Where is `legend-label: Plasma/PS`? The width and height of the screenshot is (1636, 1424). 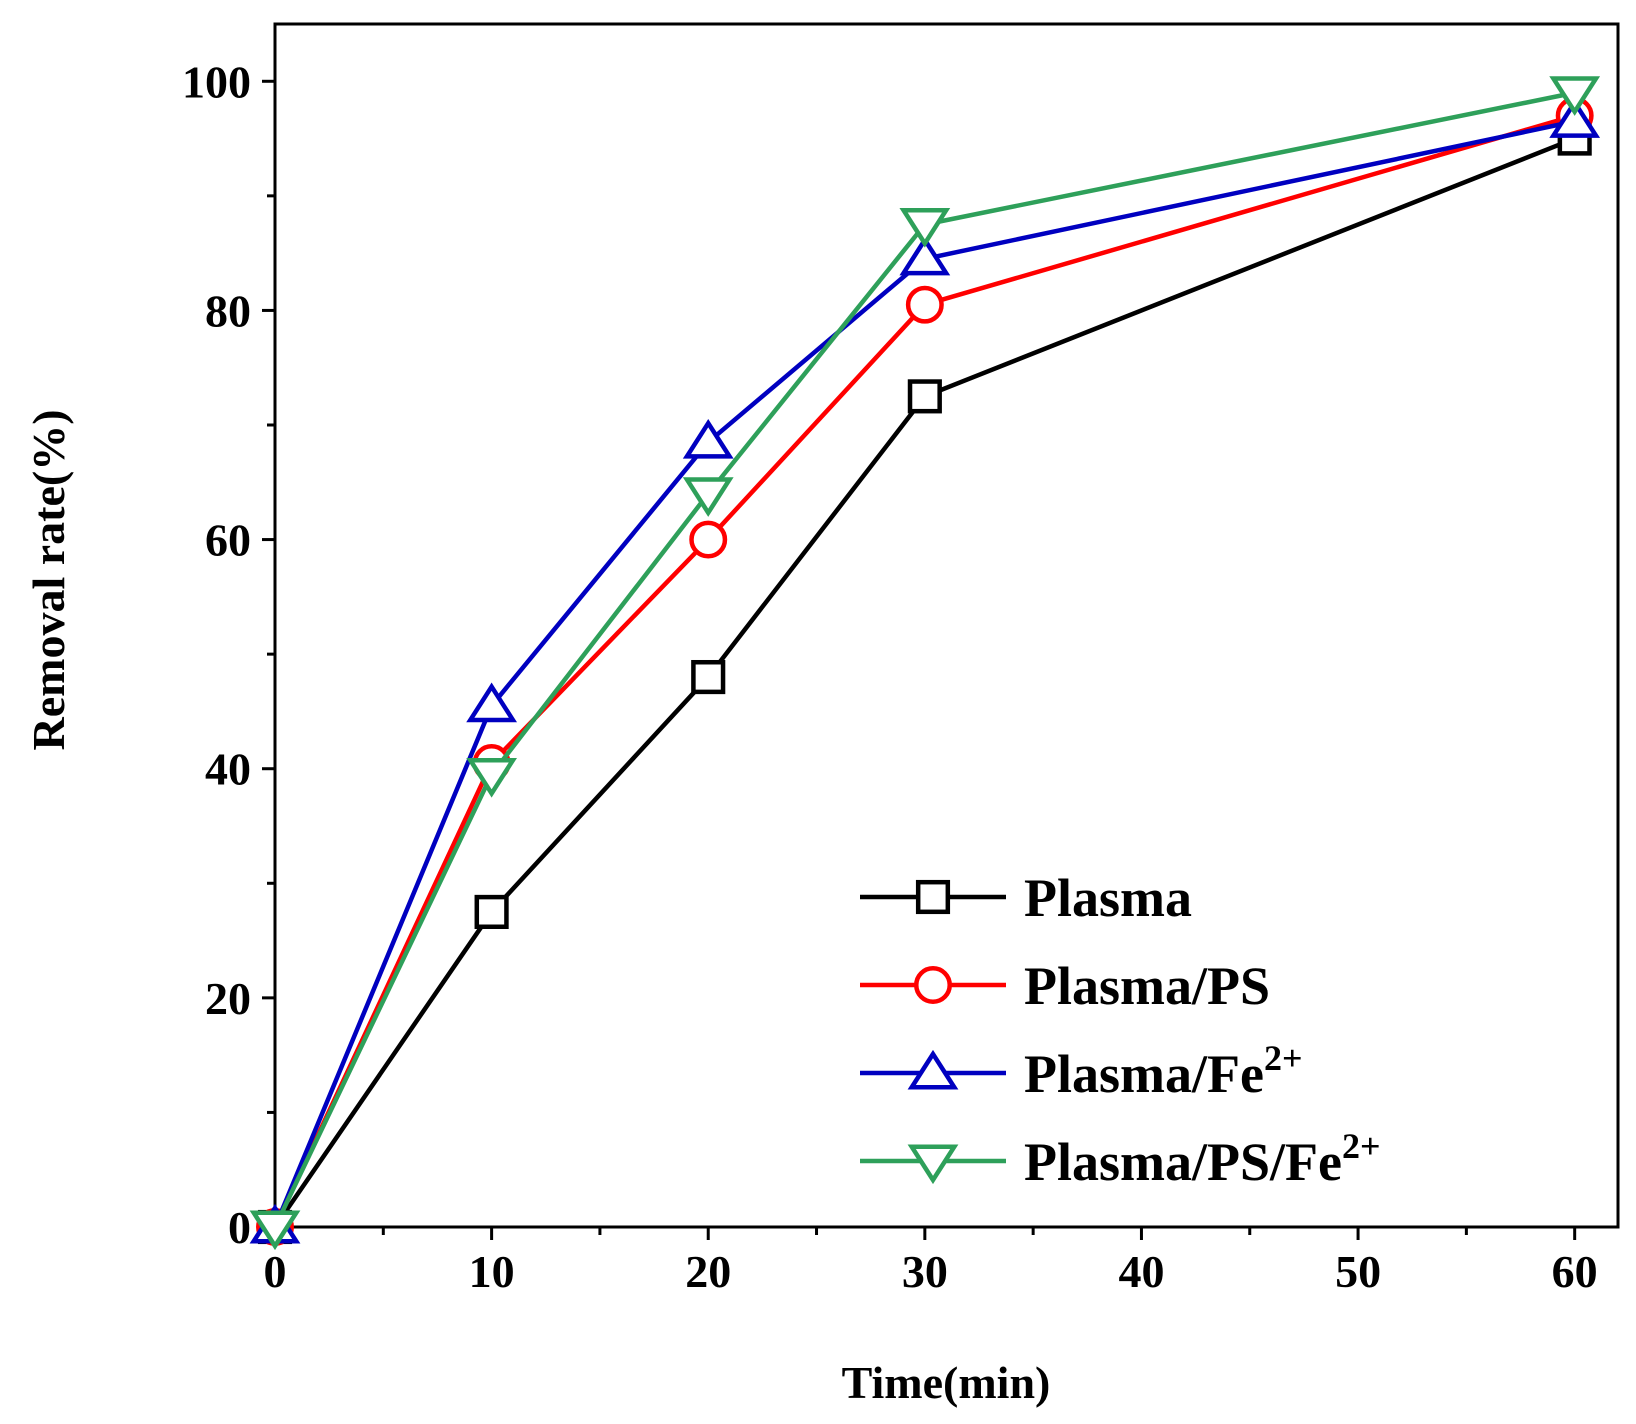 legend-label: Plasma/PS is located at coordinates (1147, 986).